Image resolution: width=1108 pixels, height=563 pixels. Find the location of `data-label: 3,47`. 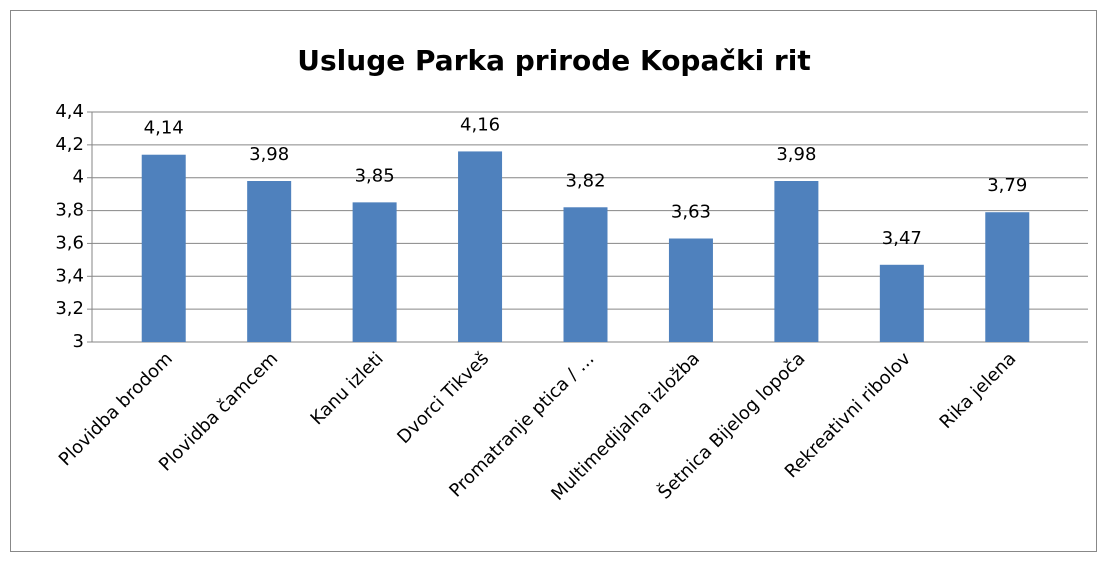

data-label: 3,47 is located at coordinates (902, 238).